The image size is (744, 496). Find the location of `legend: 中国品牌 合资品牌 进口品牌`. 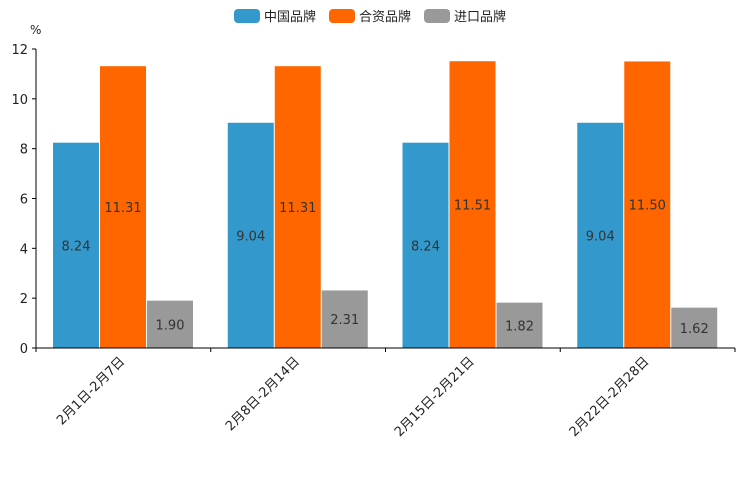

legend: 中国品牌 合资品牌 进口品牌 is located at coordinates (370, 17).